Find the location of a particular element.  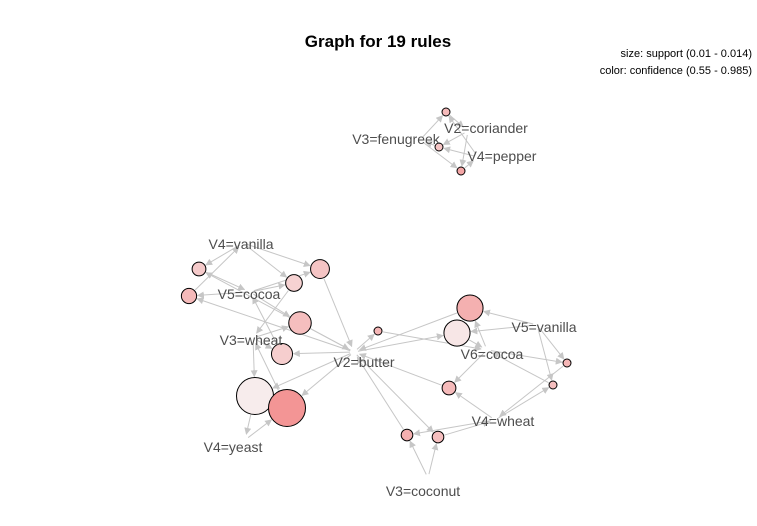

edge-vanilla4-to-r4 is located at coordinates (278, 255).